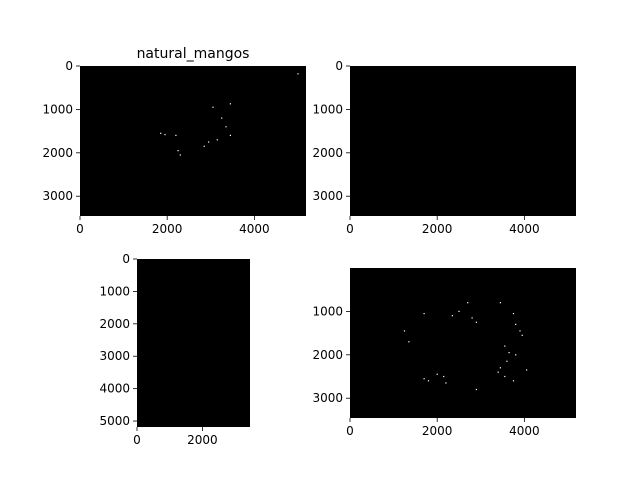 Image resolution: width=640 pixels, height=480 pixels. I want to click on chart-title: natural_mangos, so click(193, 54).